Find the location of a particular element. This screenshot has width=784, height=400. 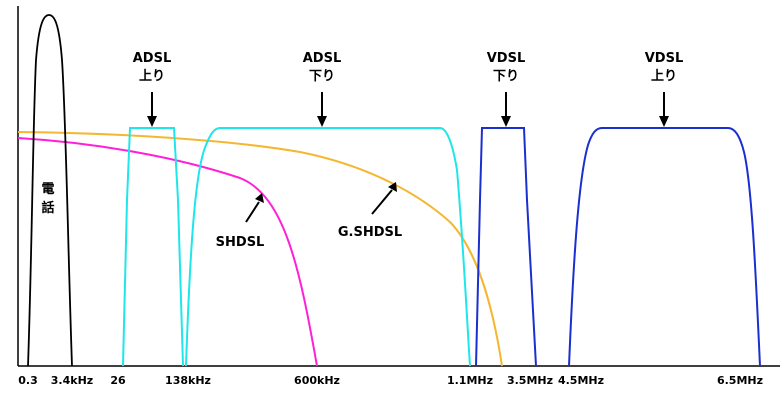

label-vdsl-downstream-1: VDSL is located at coordinates (506, 58).